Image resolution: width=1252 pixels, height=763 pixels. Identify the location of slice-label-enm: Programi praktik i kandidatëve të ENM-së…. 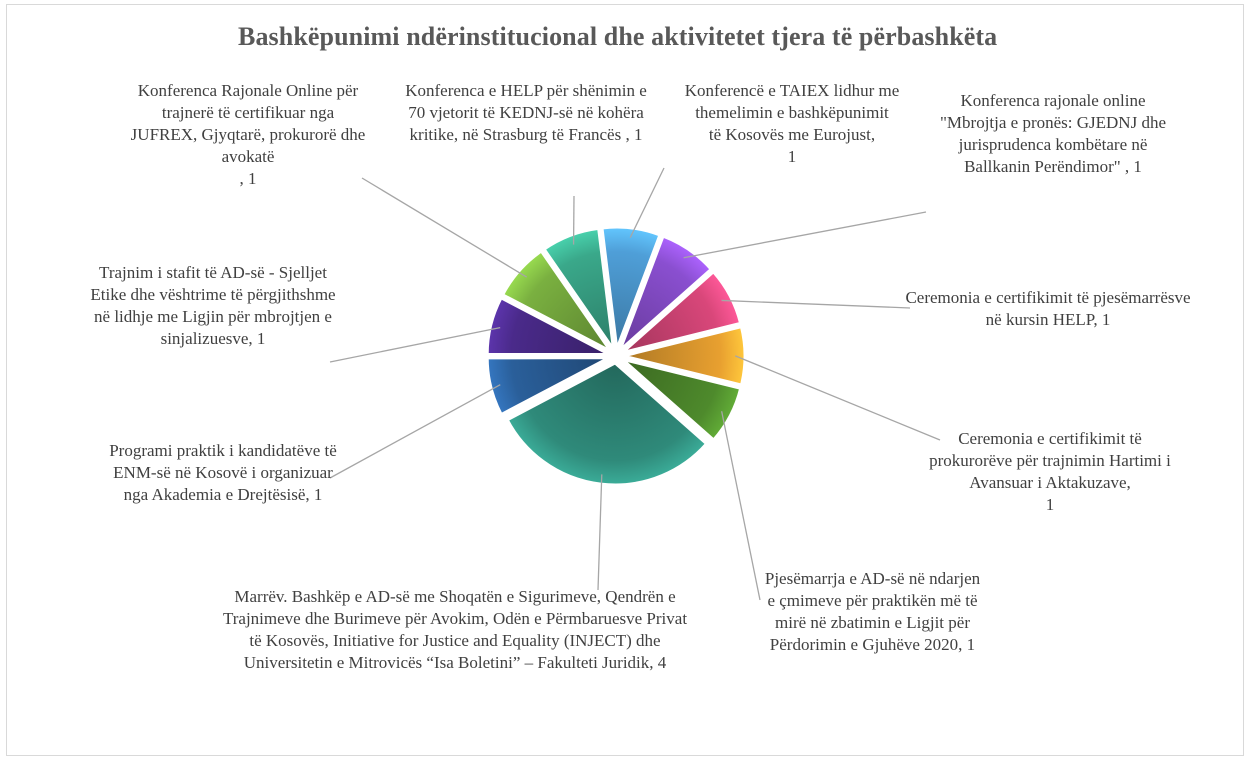
(223, 472).